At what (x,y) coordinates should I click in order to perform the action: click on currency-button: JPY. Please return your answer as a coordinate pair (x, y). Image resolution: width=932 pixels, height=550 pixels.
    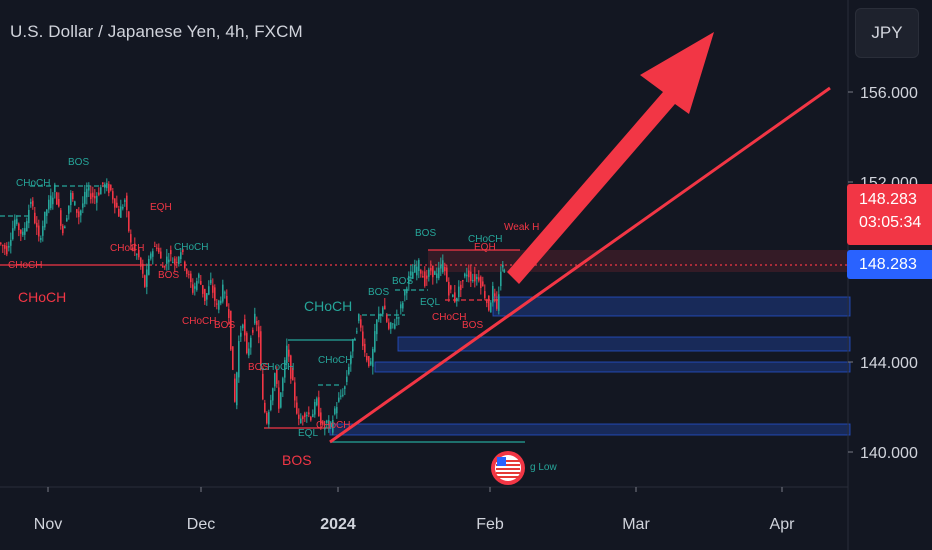
    Looking at the image, I should click on (887, 33).